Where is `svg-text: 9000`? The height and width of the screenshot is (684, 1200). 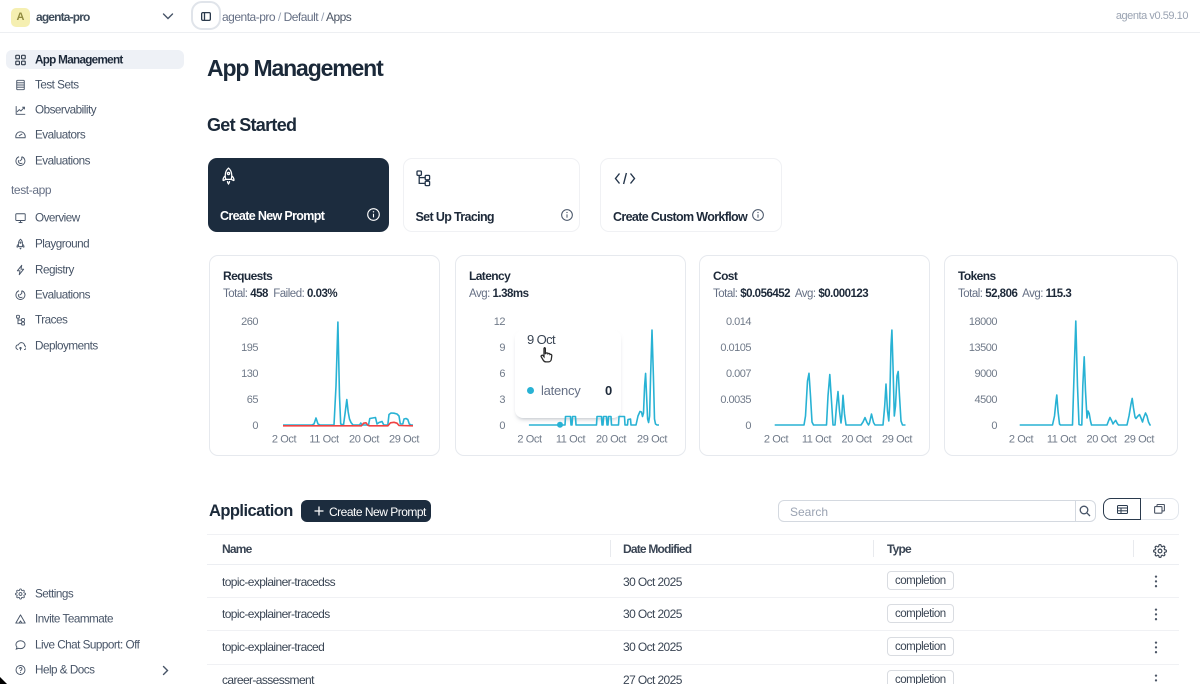
svg-text: 9000 is located at coordinates (986, 374).